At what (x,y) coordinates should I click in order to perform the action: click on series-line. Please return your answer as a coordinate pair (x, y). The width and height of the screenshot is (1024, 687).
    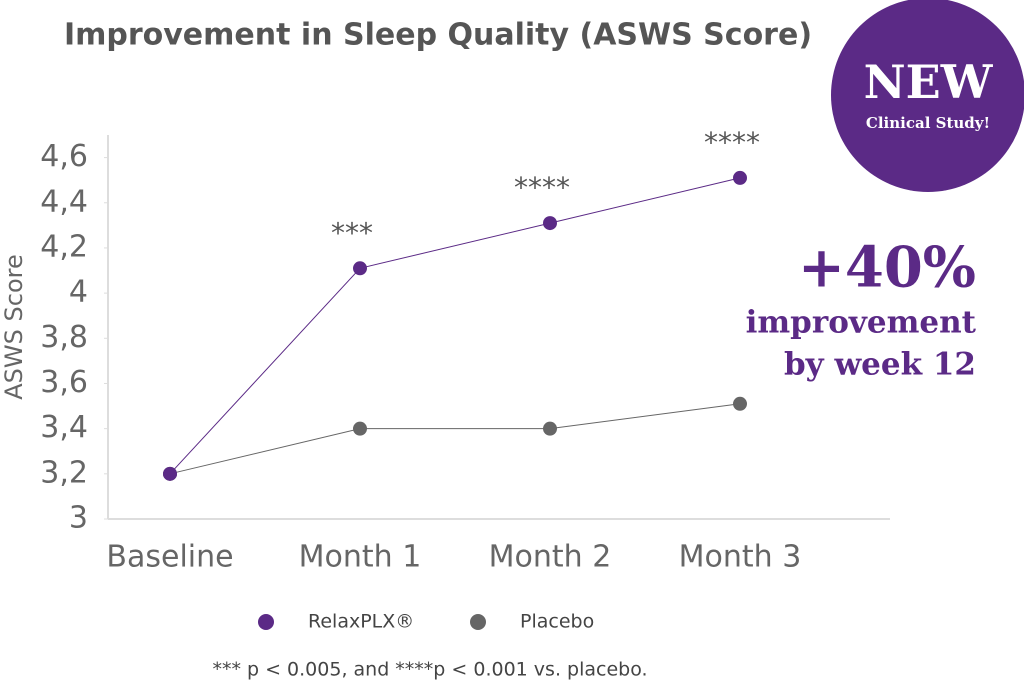
    Looking at the image, I should click on (455, 439).